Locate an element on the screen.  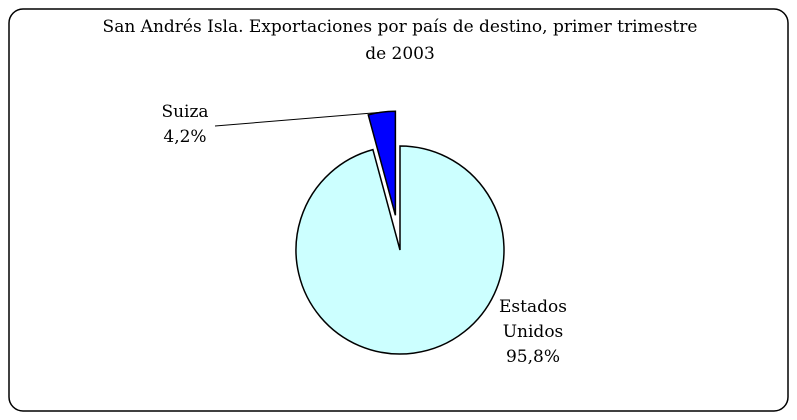
leader-line is located at coordinates (298, 119).